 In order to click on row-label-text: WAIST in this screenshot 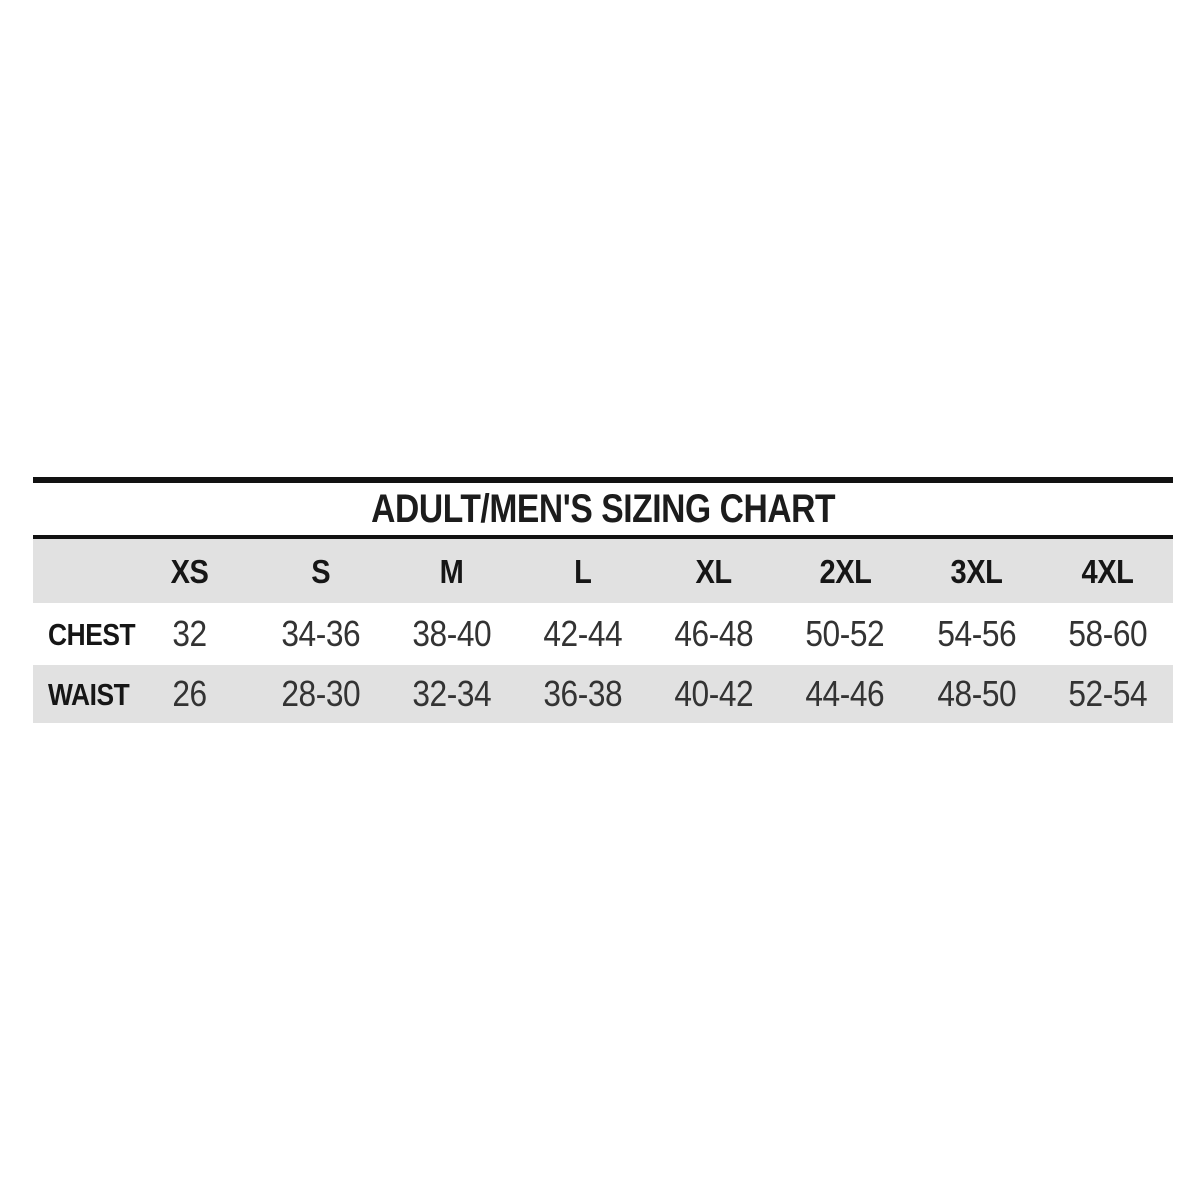, I will do `click(89, 694)`.